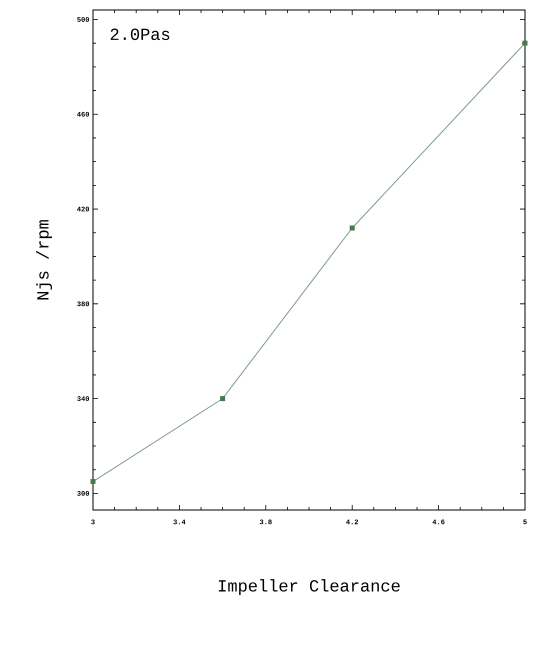  Describe the element at coordinates (140, 34) in the screenshot. I see `text: 2.0Pas` at that location.